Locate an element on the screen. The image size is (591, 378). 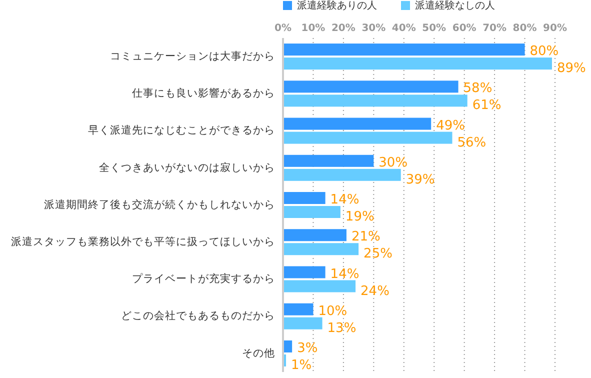
y-tick-label: 全くつきあいがないのは寂しいから is located at coordinates (187, 167).